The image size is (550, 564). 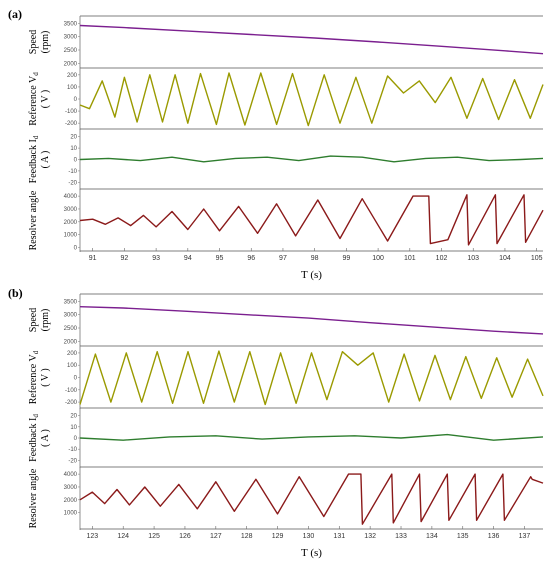 What do you see at coordinates (370, 536) in the screenshot?
I see `x-tick-label: 132` at bounding box center [370, 536].